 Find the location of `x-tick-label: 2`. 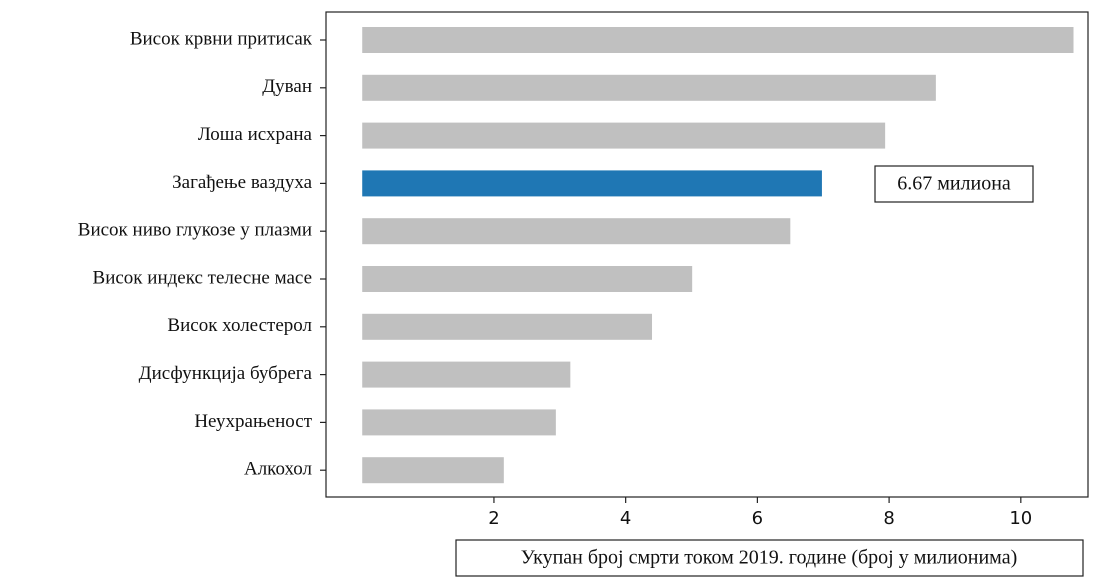

x-tick-label: 2 is located at coordinates (493, 518).